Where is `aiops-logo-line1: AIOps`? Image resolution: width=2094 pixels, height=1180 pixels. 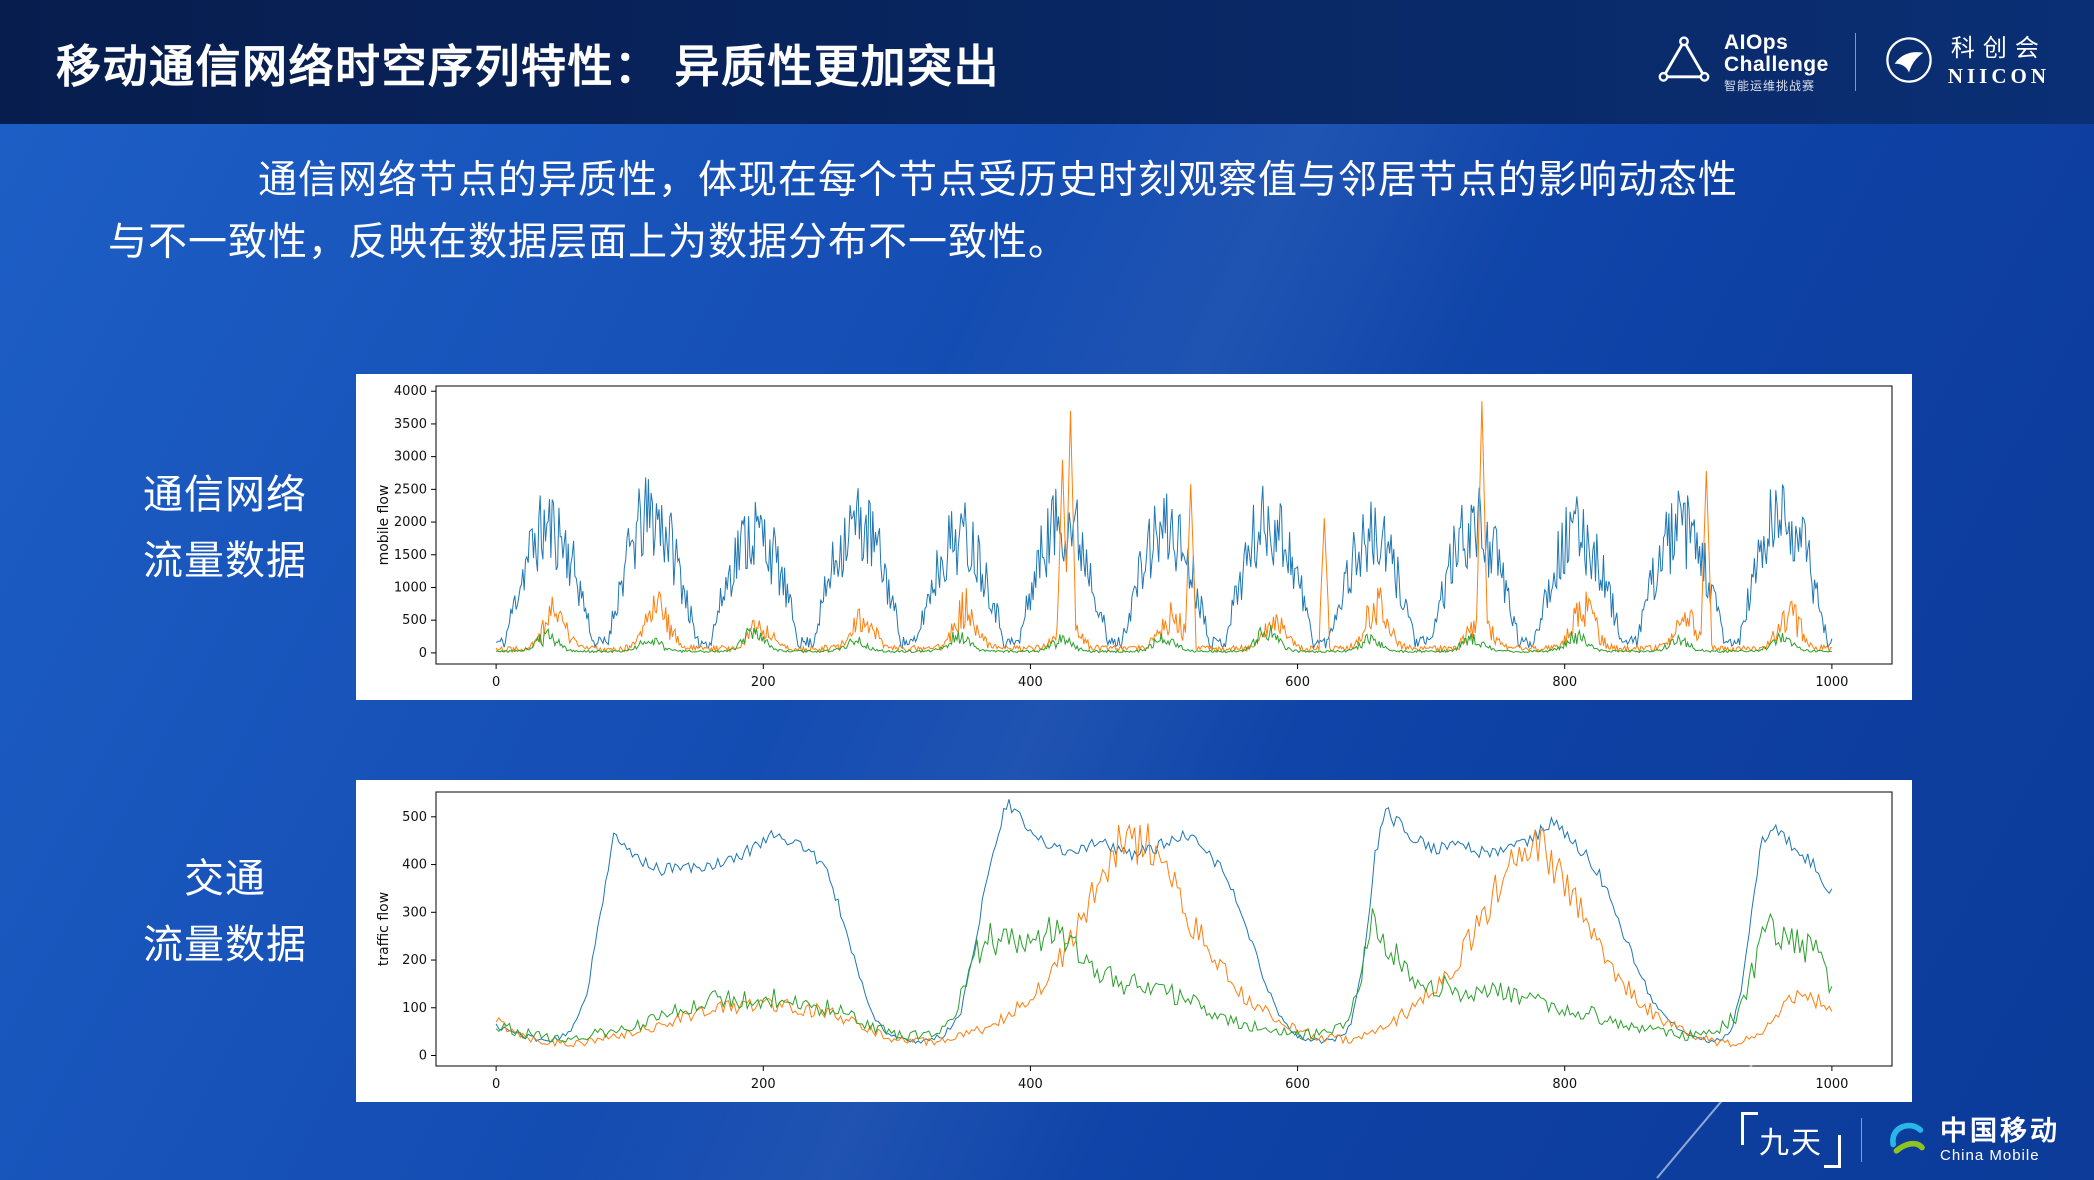
aiops-logo-line1: AIOps is located at coordinates (1756, 42).